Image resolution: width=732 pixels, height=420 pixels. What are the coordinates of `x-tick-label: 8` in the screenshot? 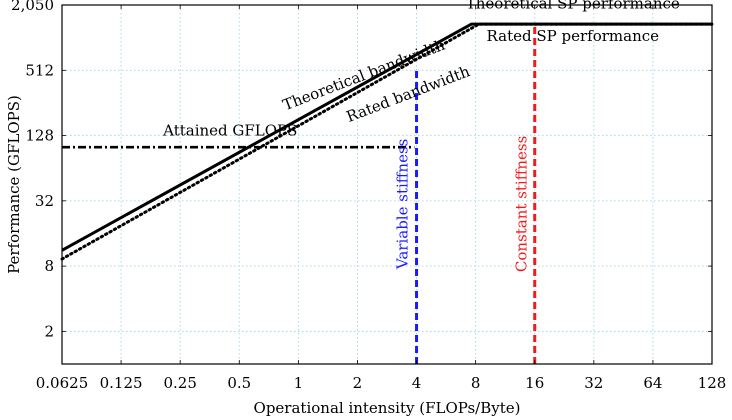 It's located at (476, 383).